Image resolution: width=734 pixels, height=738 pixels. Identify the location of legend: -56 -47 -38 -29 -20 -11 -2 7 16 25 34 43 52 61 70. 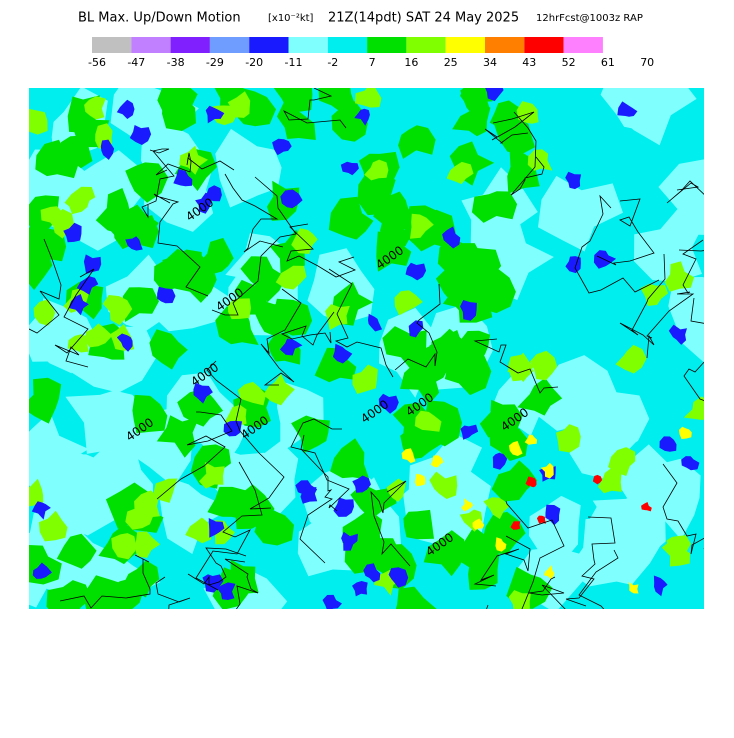
(371, 53).